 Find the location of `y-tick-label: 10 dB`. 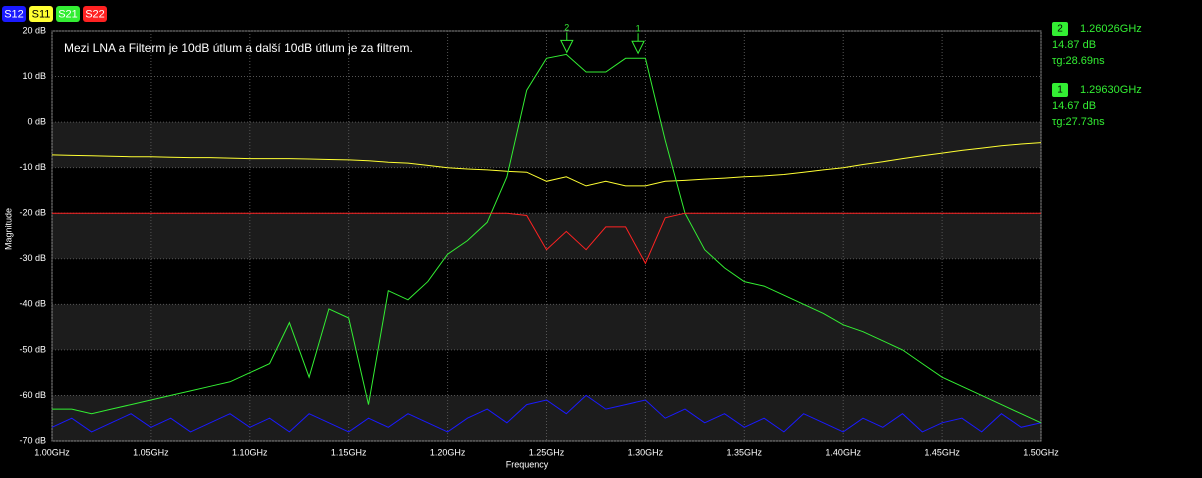

y-tick-label: 10 dB is located at coordinates (34, 76).